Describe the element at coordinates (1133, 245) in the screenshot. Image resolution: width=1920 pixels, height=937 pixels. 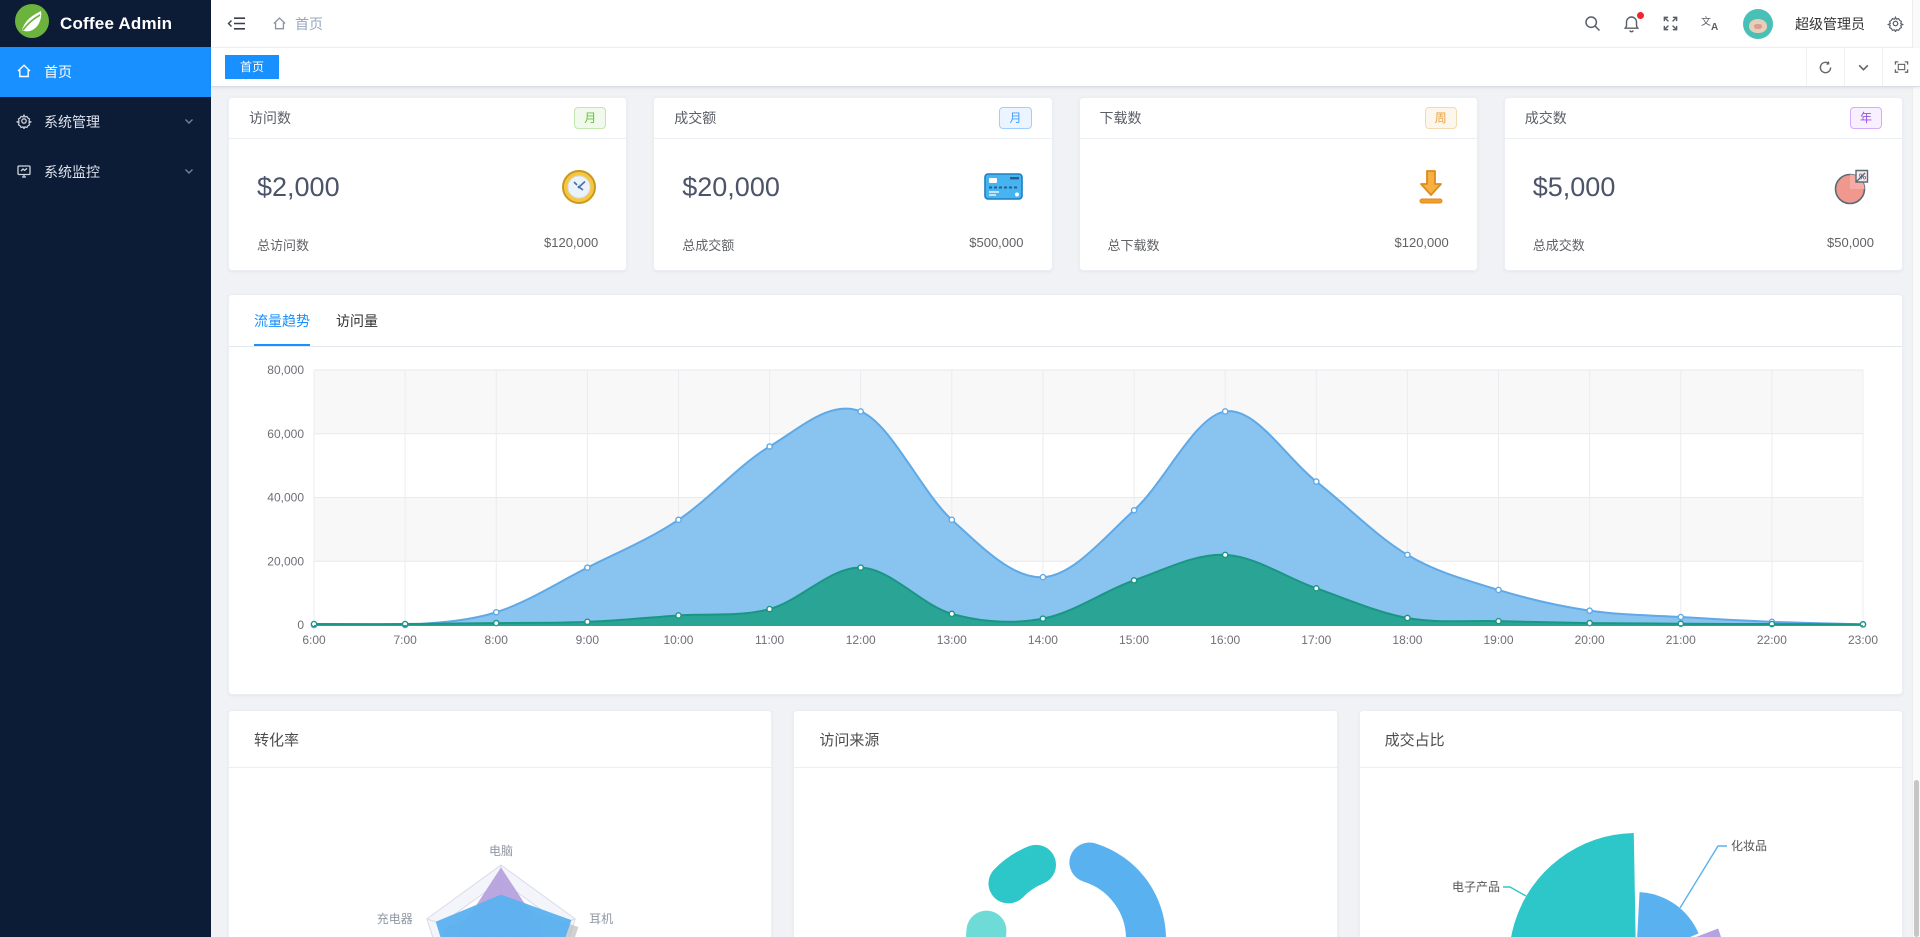
I see `stat-footer-label: 总下载数` at that location.